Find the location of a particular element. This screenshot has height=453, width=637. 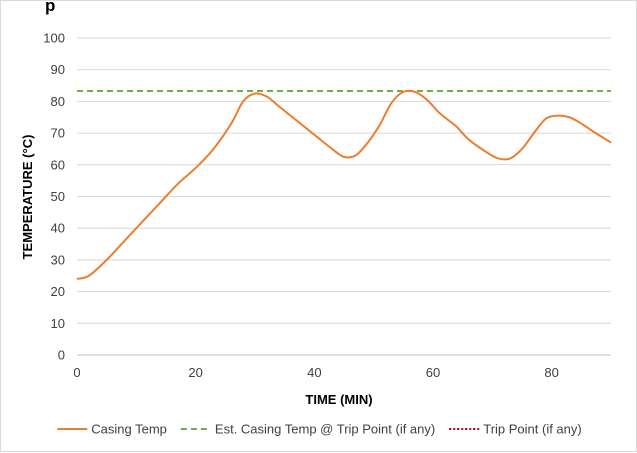

y-tick-label: 50 is located at coordinates (58, 196).